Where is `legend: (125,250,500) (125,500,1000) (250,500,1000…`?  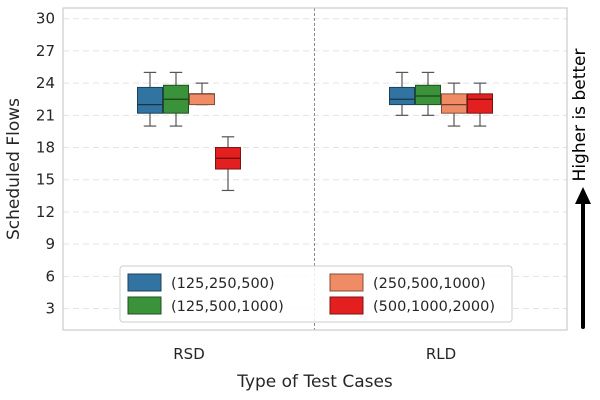
legend: (125,250,500) (125,500,1000) (250,500,1000… is located at coordinates (316, 294).